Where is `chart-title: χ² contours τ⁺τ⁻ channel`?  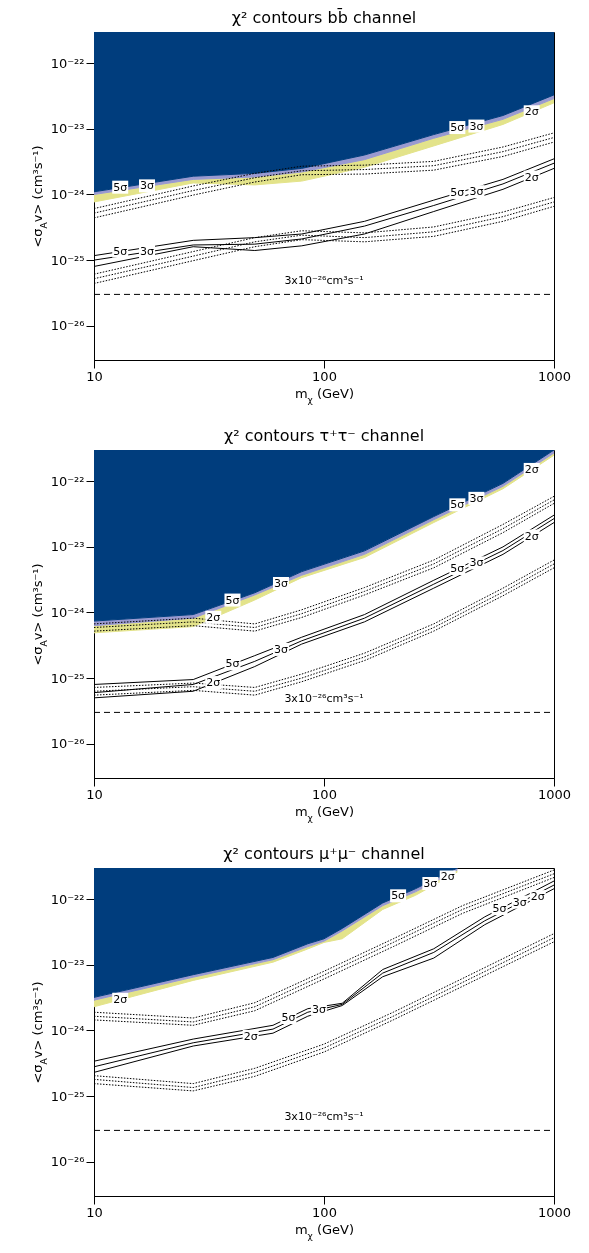 chart-title: χ² contours τ⁺τ⁻ channel is located at coordinates (324, 435).